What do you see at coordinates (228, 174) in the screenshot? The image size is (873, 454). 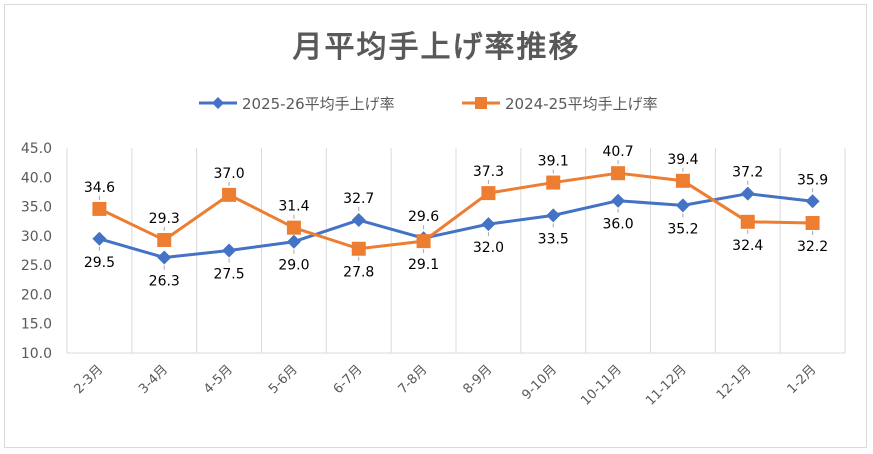 I see `data-label: 37.0` at bounding box center [228, 174].